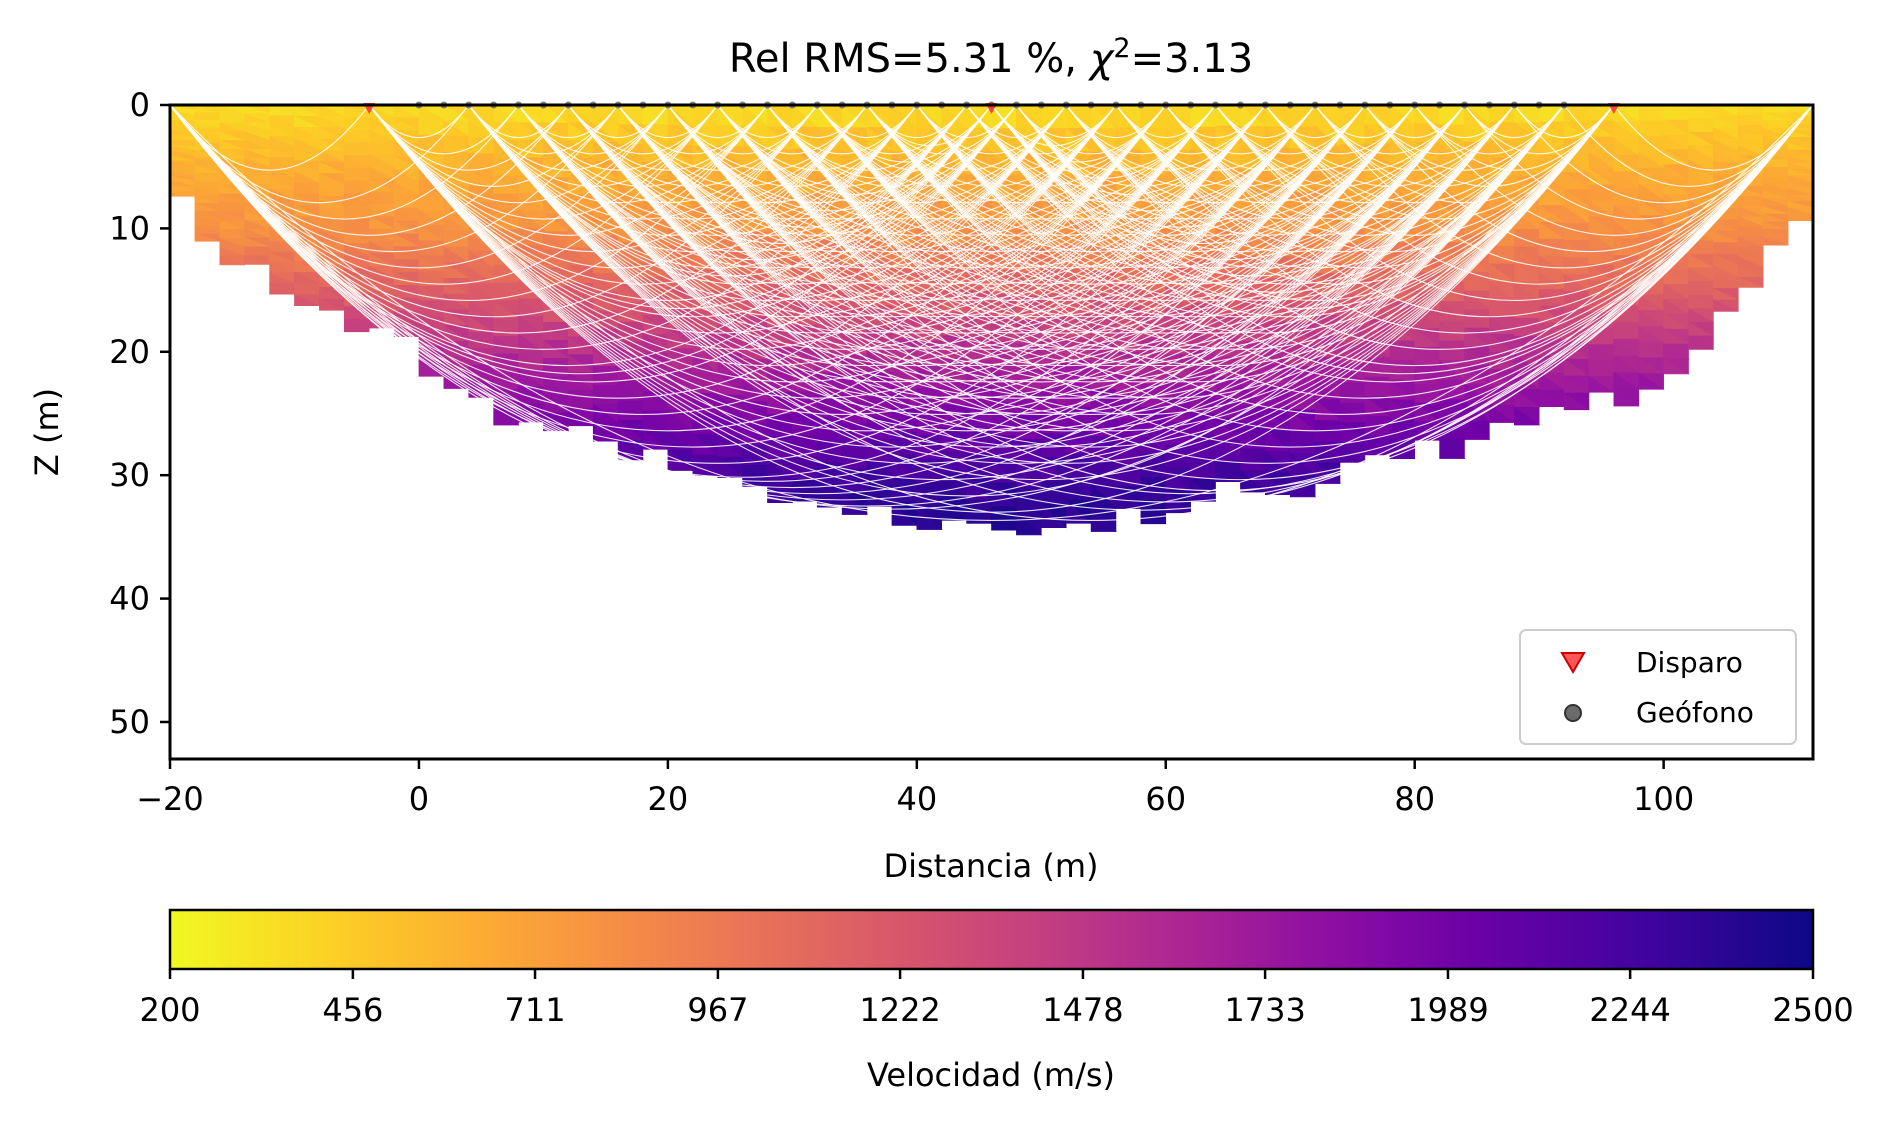 This screenshot has width=1887, height=1124. What do you see at coordinates (169, 1010) in the screenshot?
I see `colorbar-tick-label: 200` at bounding box center [169, 1010].